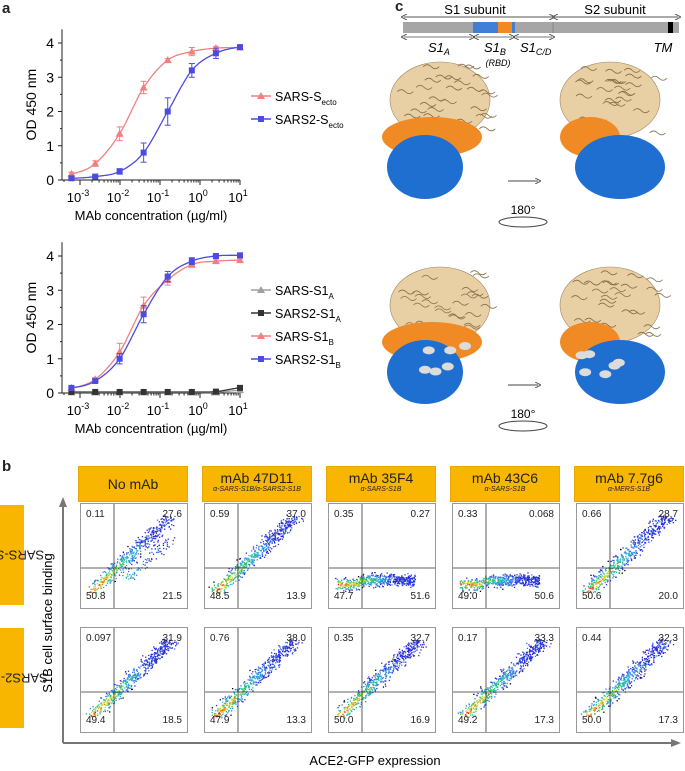 This screenshot has width=685, height=771. I want to click on legend-label: SARS-Secto, so click(306, 98).